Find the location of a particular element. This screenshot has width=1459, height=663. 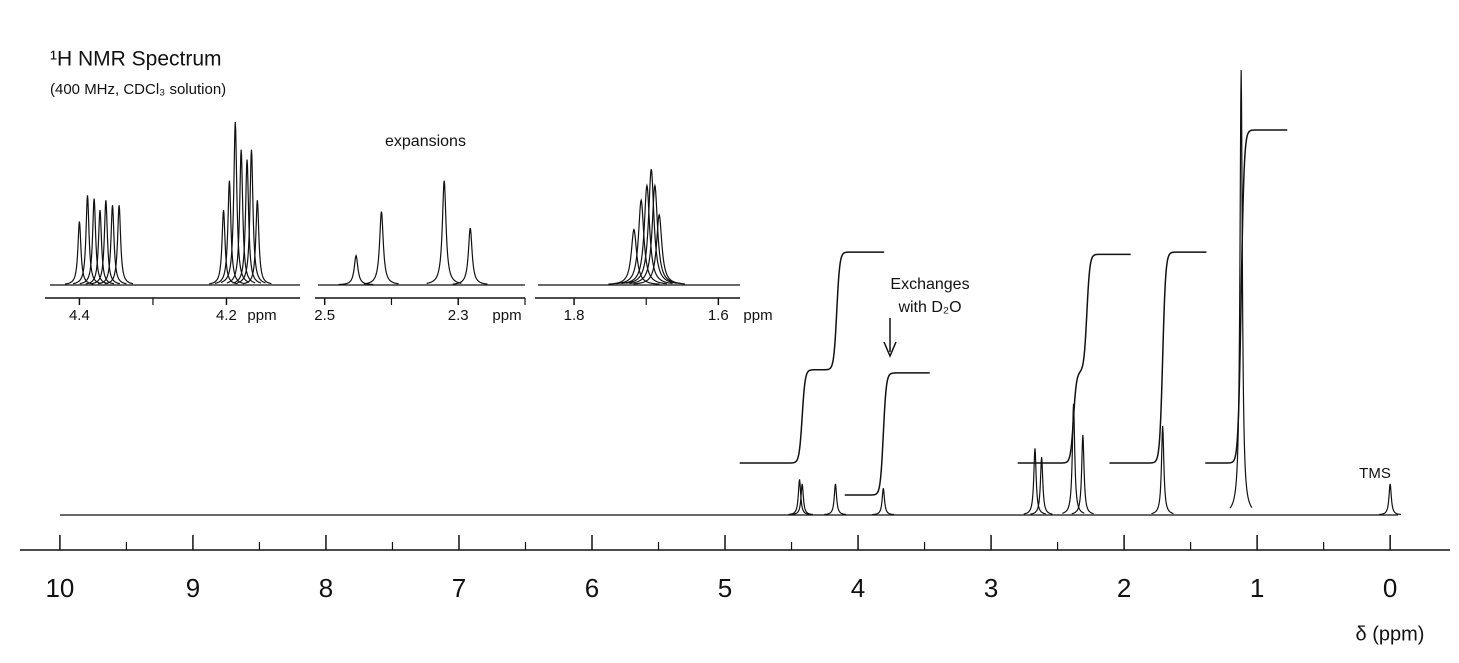

x-tick-label: 3 is located at coordinates (991, 588).